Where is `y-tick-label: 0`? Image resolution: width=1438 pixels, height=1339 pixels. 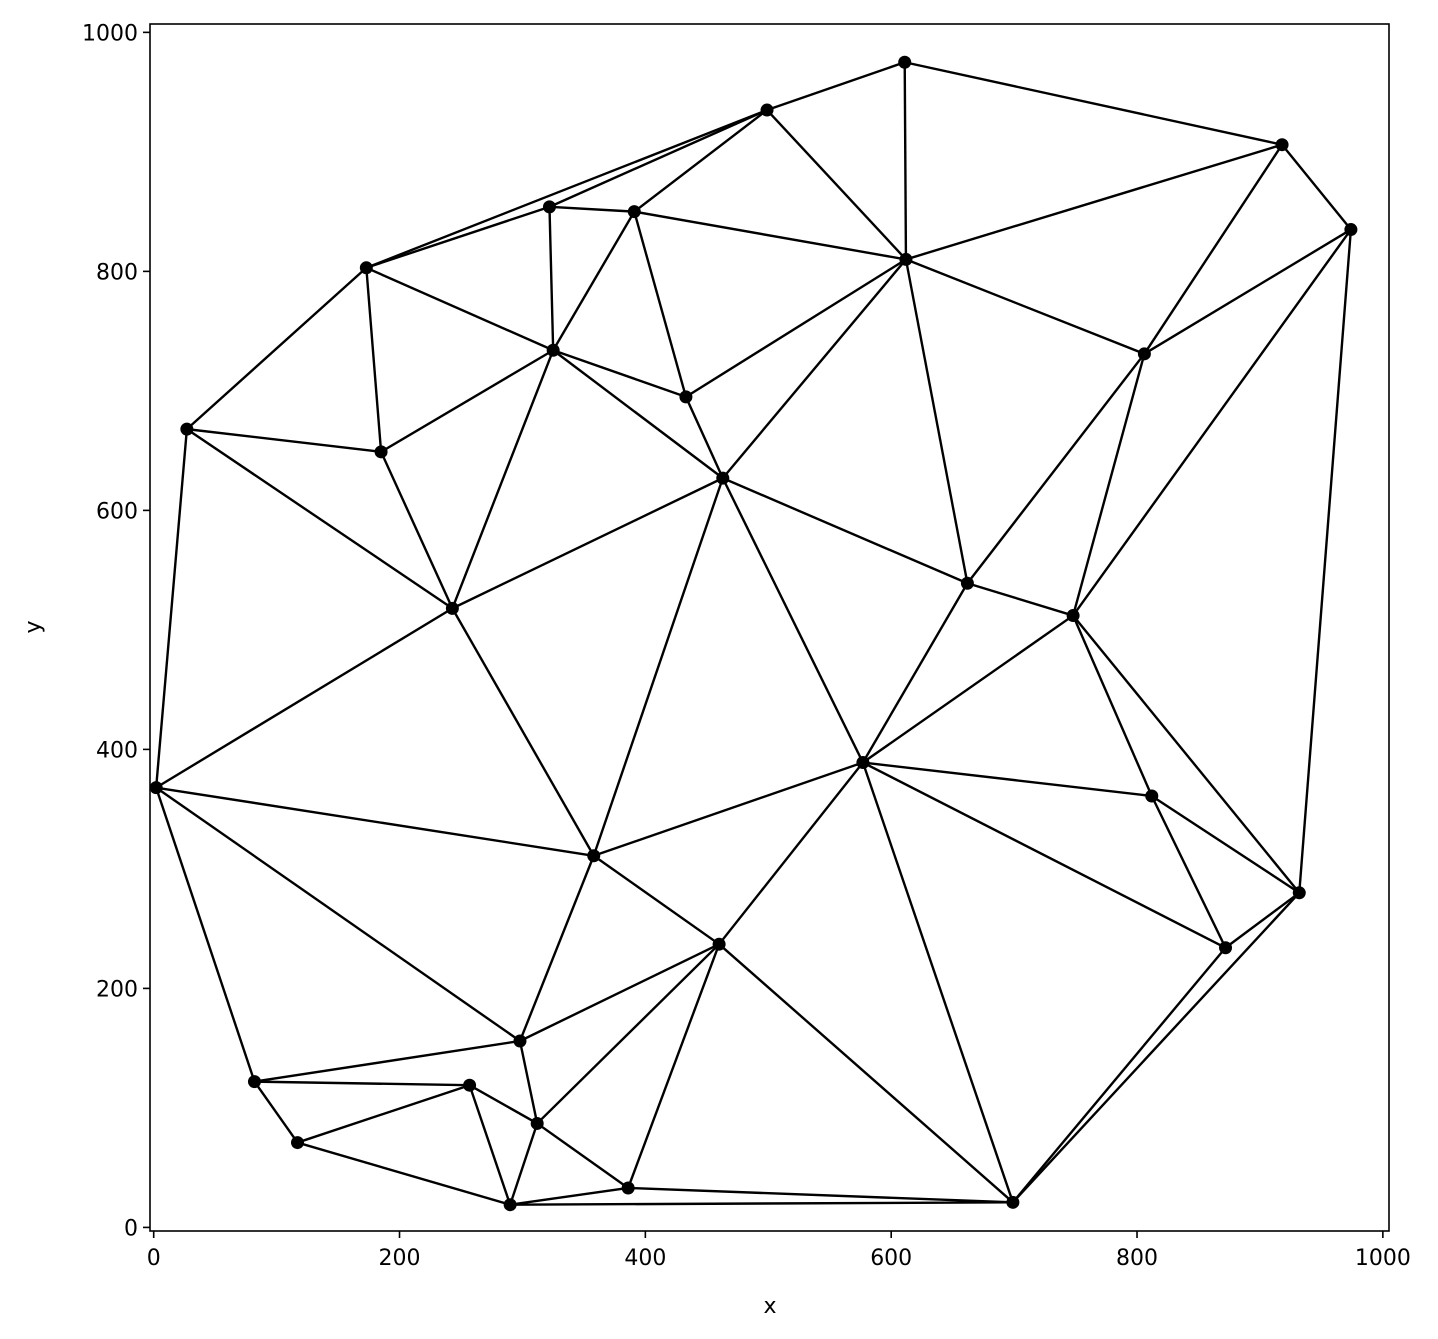 y-tick-label: 0 is located at coordinates (131, 1228).